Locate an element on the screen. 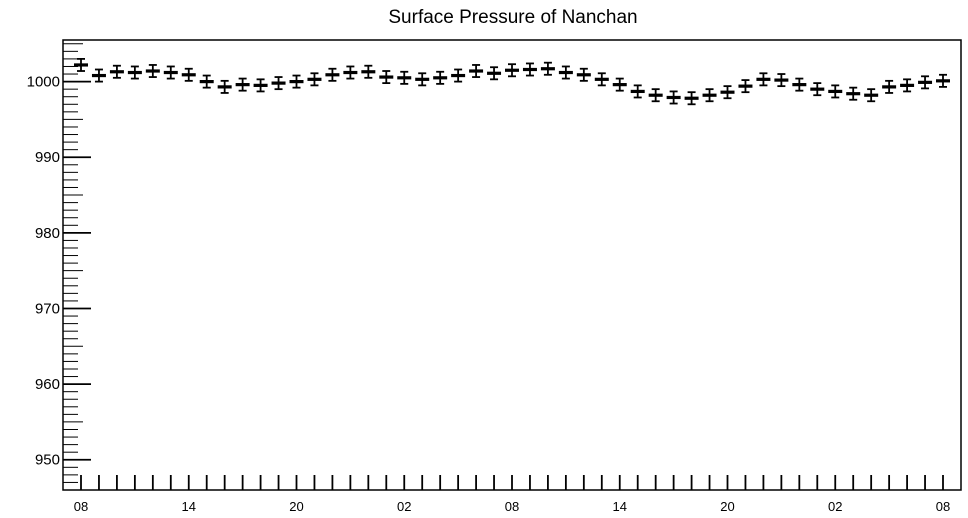 The image size is (968, 518). y-tick-label: 970 is located at coordinates (47, 308).